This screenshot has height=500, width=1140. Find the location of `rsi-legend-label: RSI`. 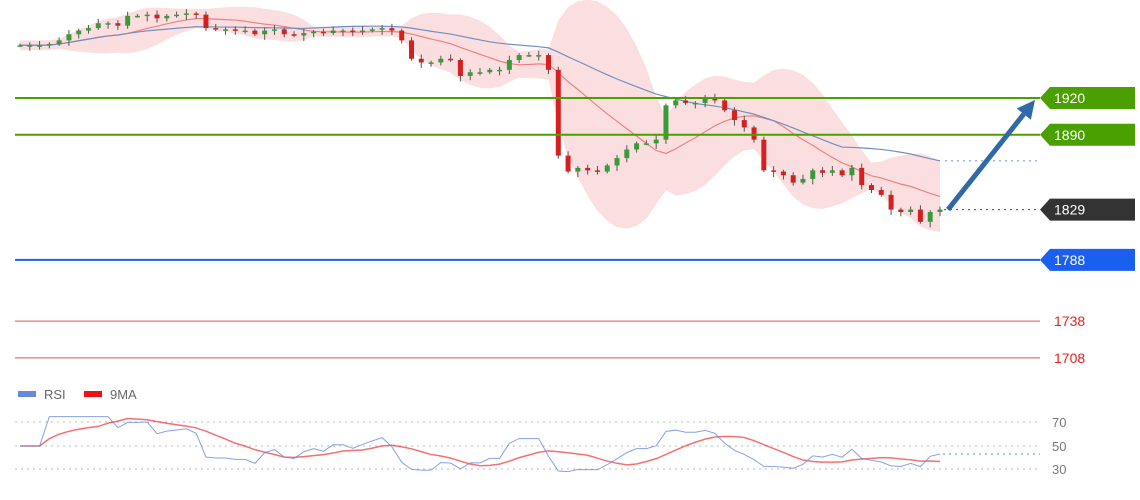

rsi-legend-label: RSI is located at coordinates (55, 394).